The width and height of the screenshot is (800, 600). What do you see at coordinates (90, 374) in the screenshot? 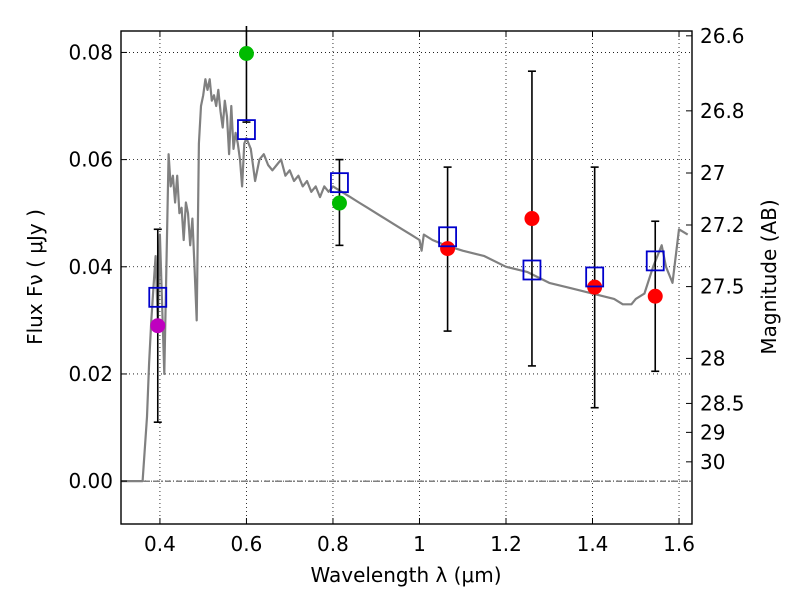
I see `y-tick-label: 0.02` at bounding box center [90, 374].